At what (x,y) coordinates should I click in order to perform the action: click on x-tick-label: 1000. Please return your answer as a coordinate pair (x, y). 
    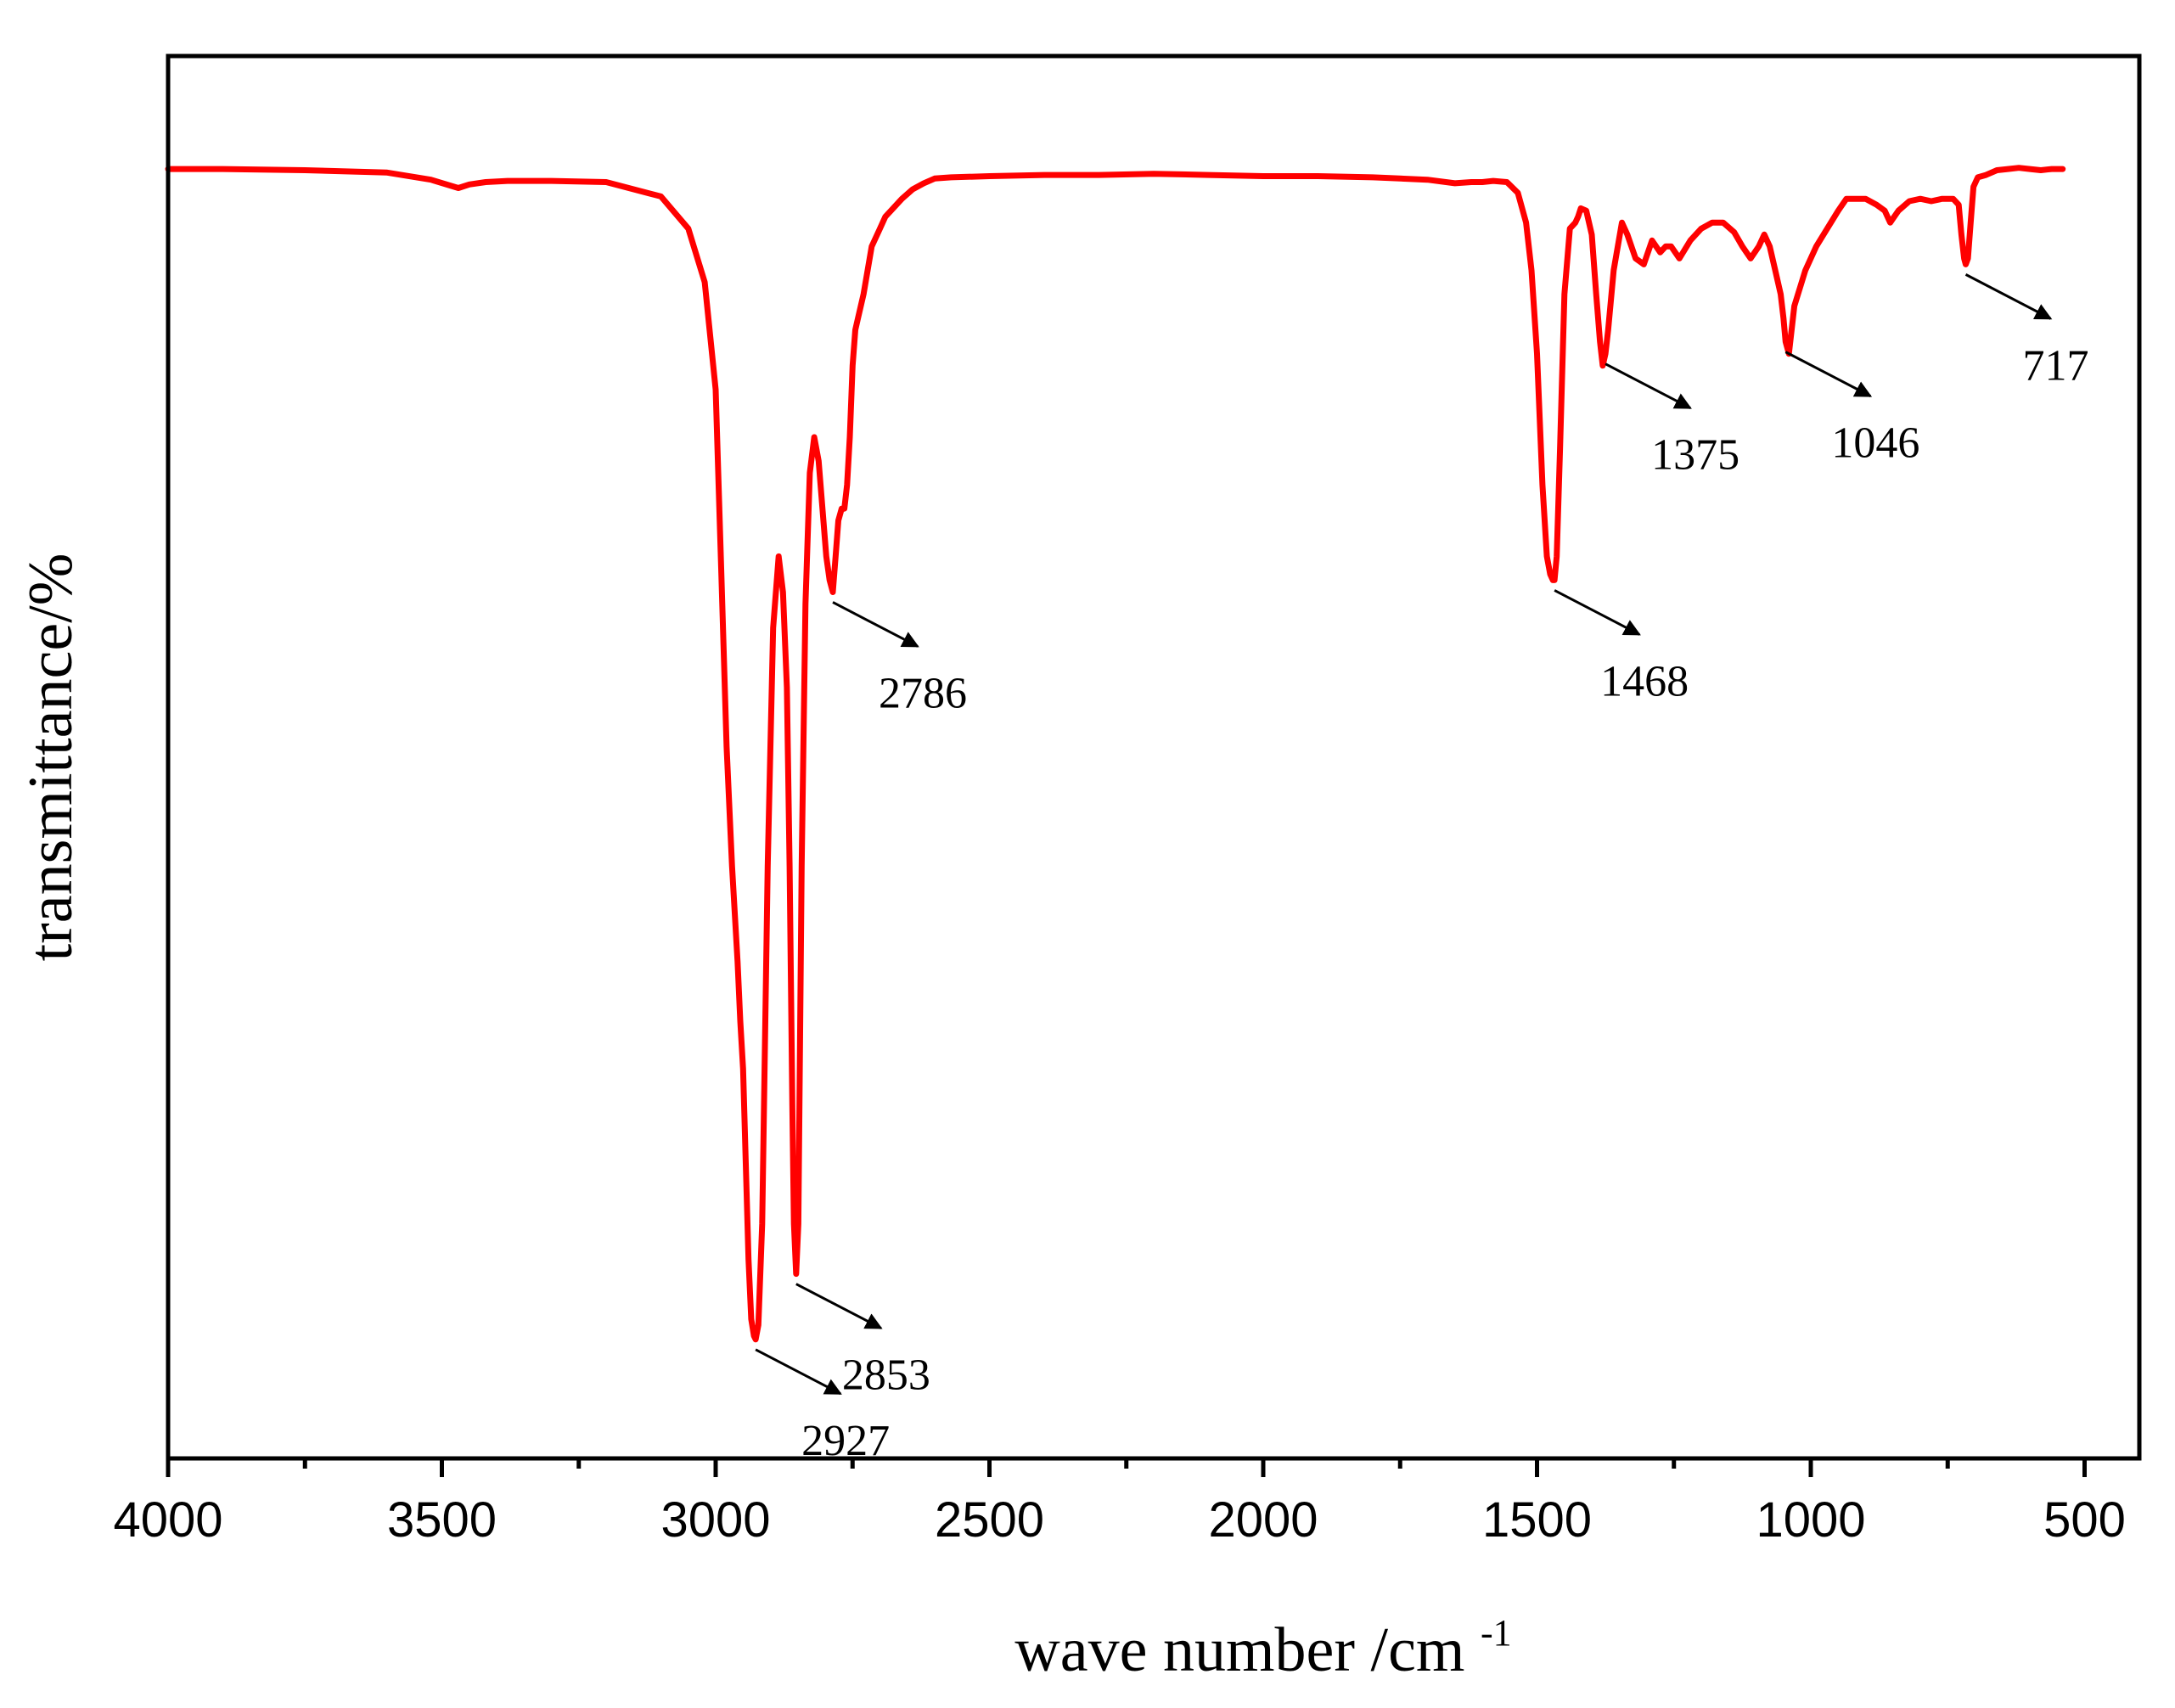
    Looking at the image, I should click on (1811, 1520).